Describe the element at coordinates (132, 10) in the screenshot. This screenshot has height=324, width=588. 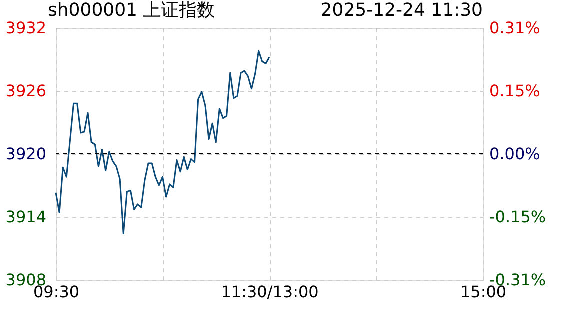
I see `chart-title: sh000001 上证指数` at that location.